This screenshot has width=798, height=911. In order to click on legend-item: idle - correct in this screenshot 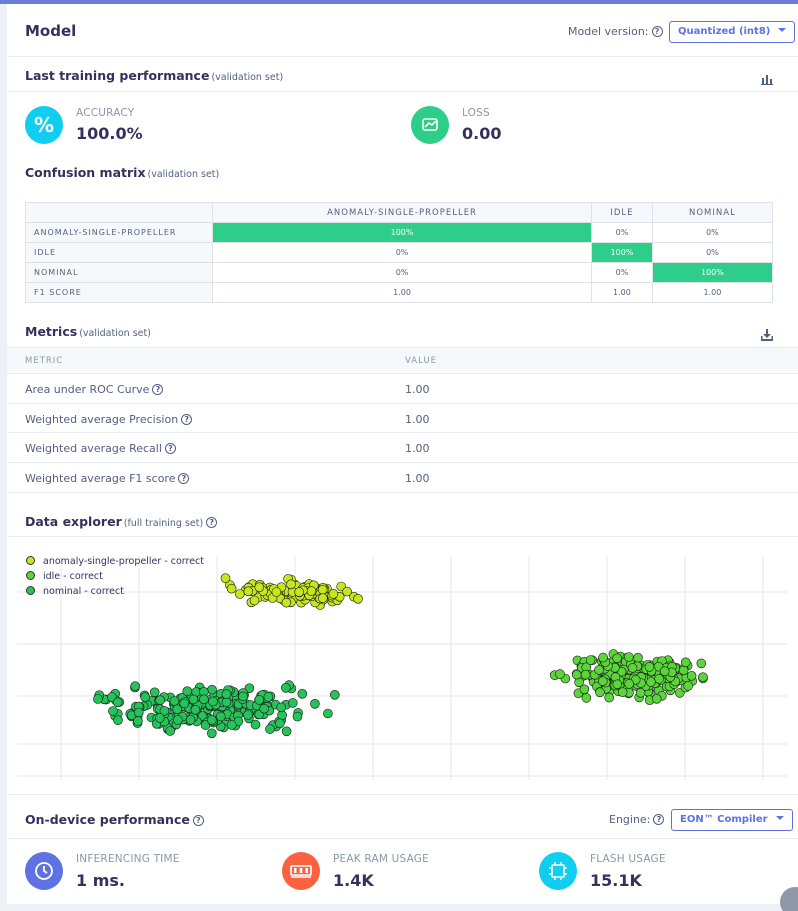, I will do `click(64, 576)`.